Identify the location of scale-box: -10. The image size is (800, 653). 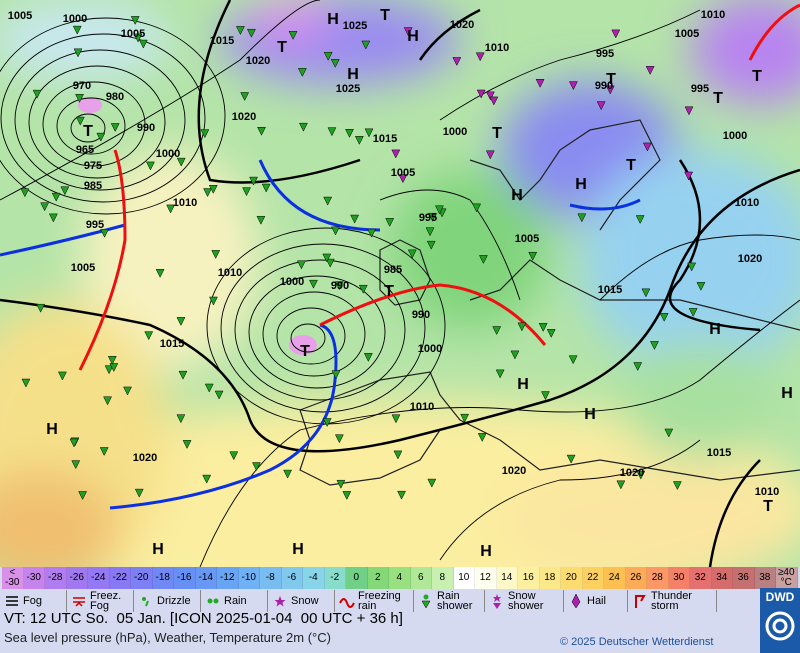
(249, 578).